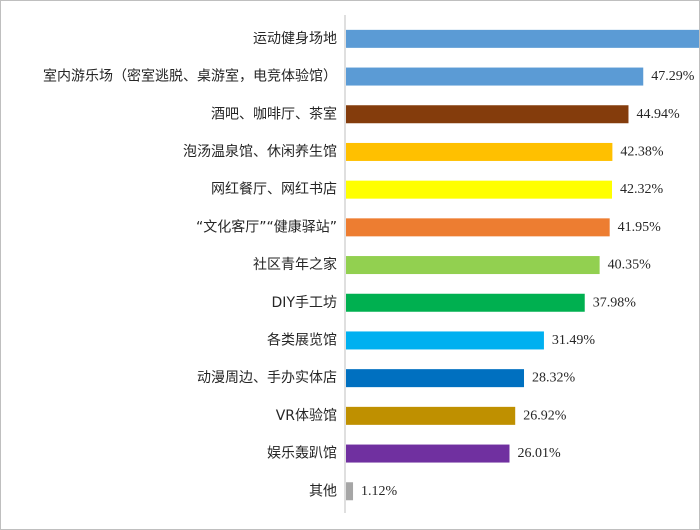  Describe the element at coordinates (302, 453) in the screenshot. I see `category-label-11: 娱乐轰趴馆` at that location.